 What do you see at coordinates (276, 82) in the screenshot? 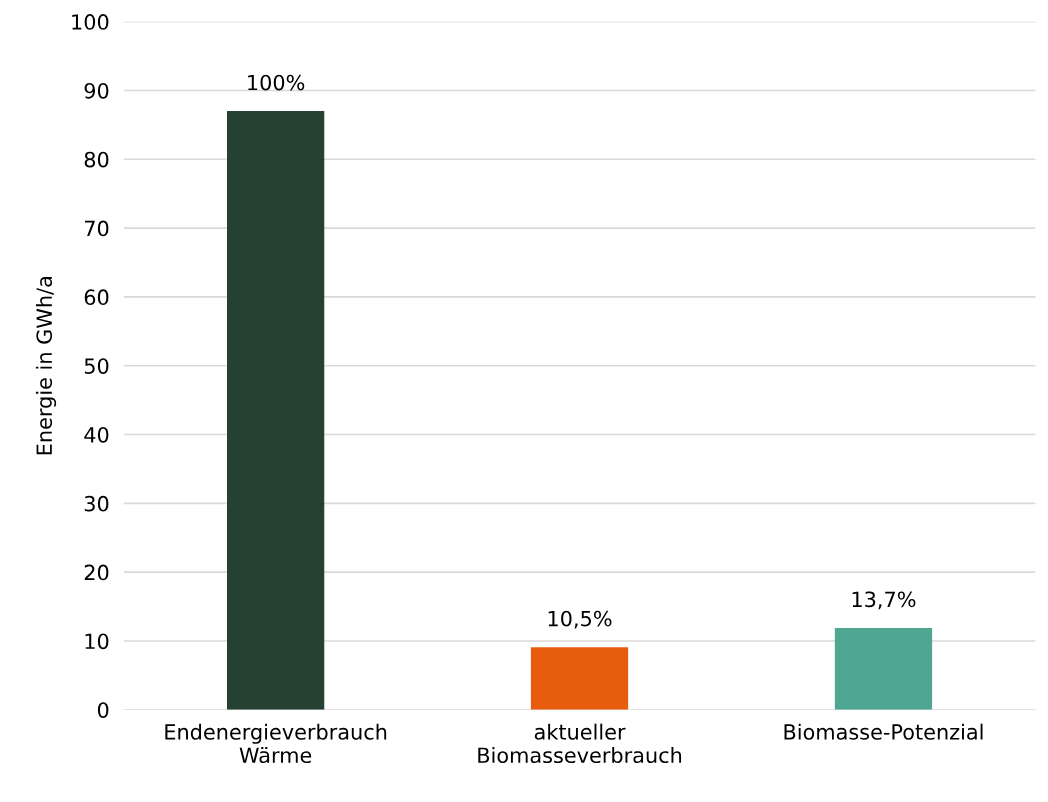
I see `annotation: 100%` at bounding box center [276, 82].